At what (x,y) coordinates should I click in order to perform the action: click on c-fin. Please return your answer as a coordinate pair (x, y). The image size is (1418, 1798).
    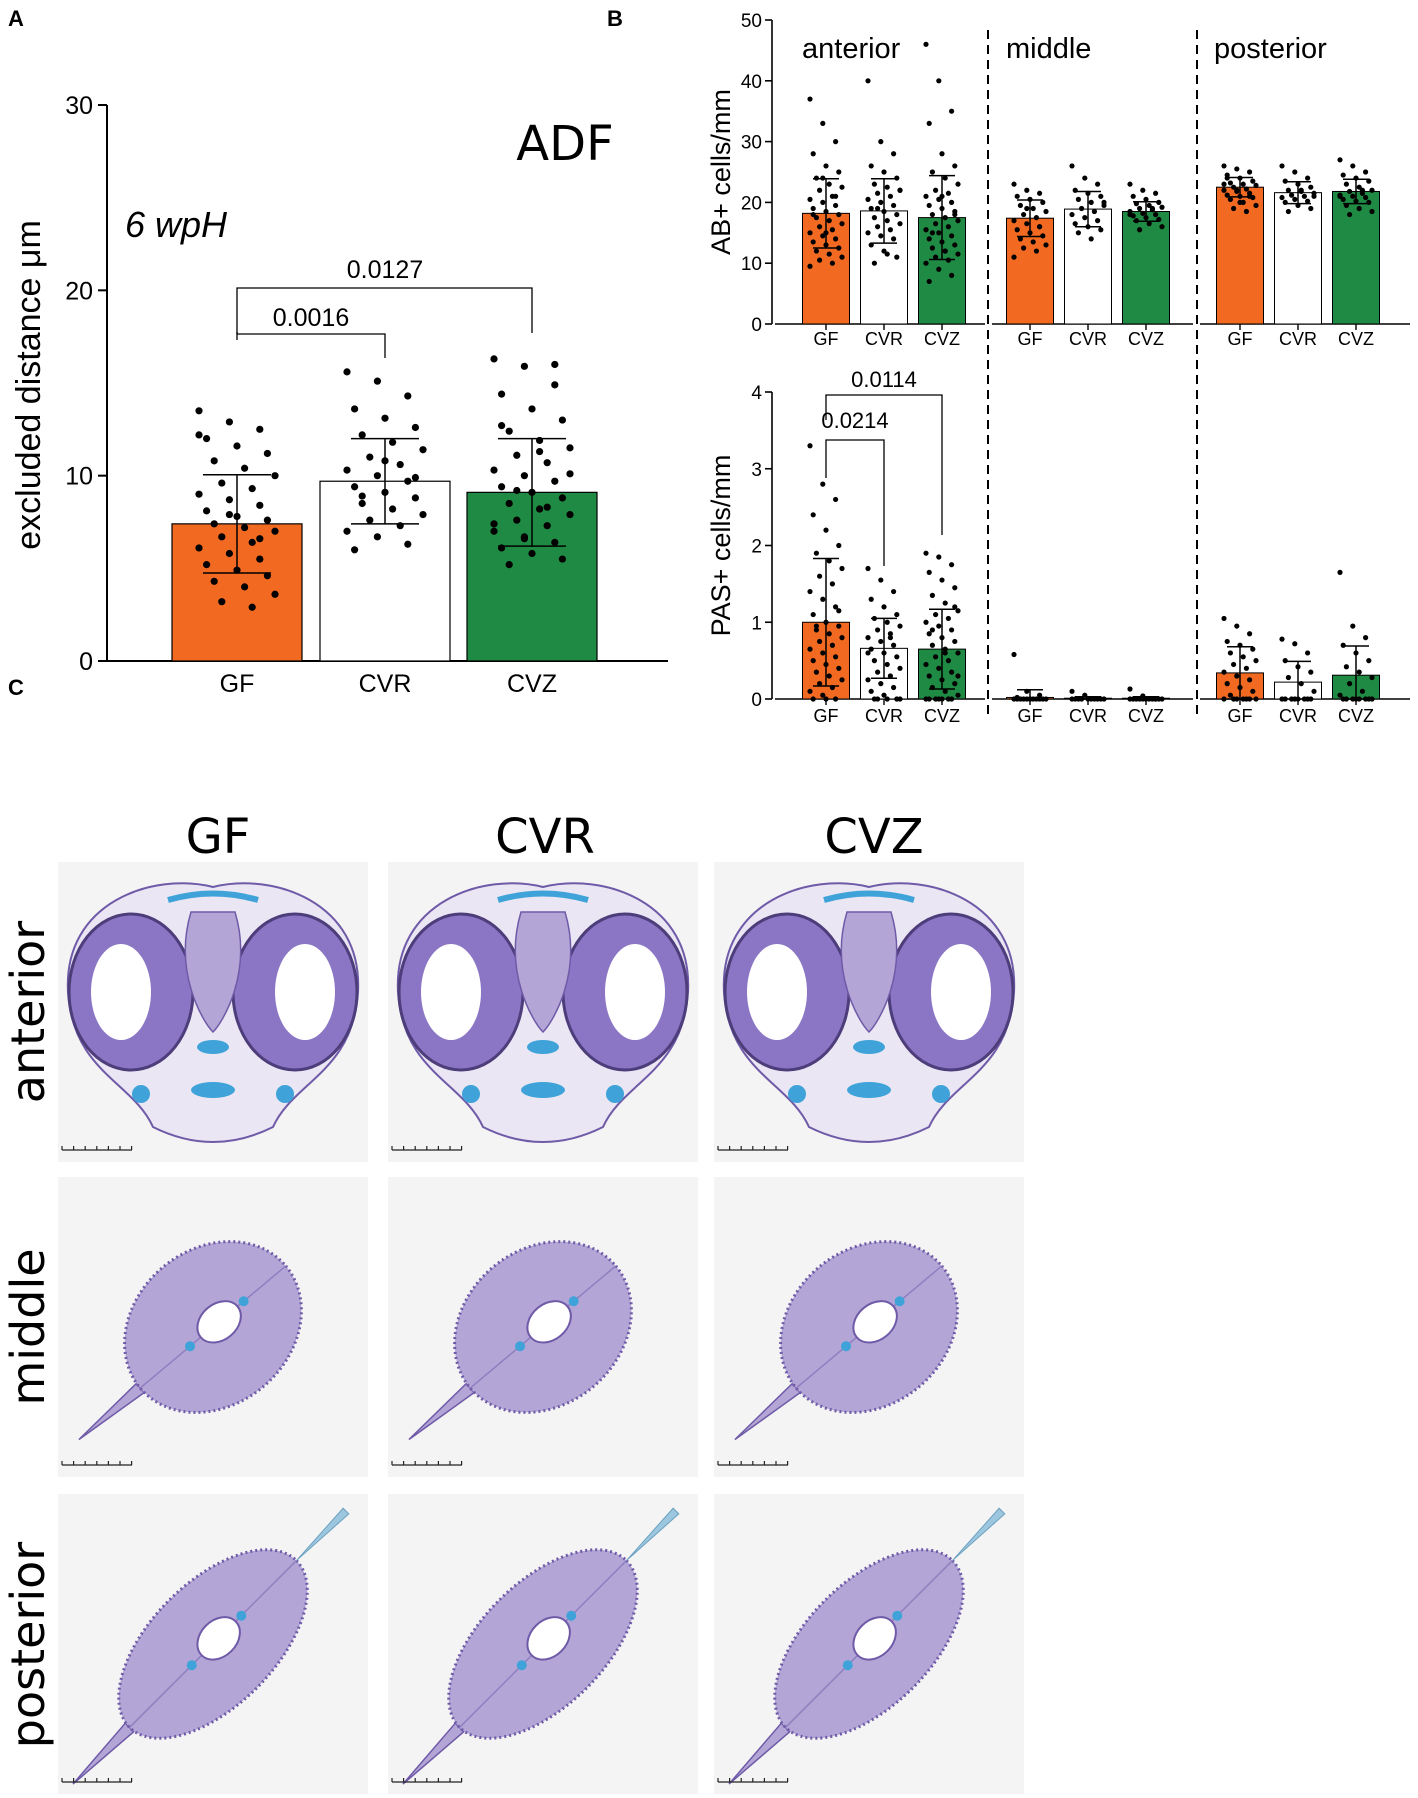
    Looking at the image, I should click on (323, 1534).